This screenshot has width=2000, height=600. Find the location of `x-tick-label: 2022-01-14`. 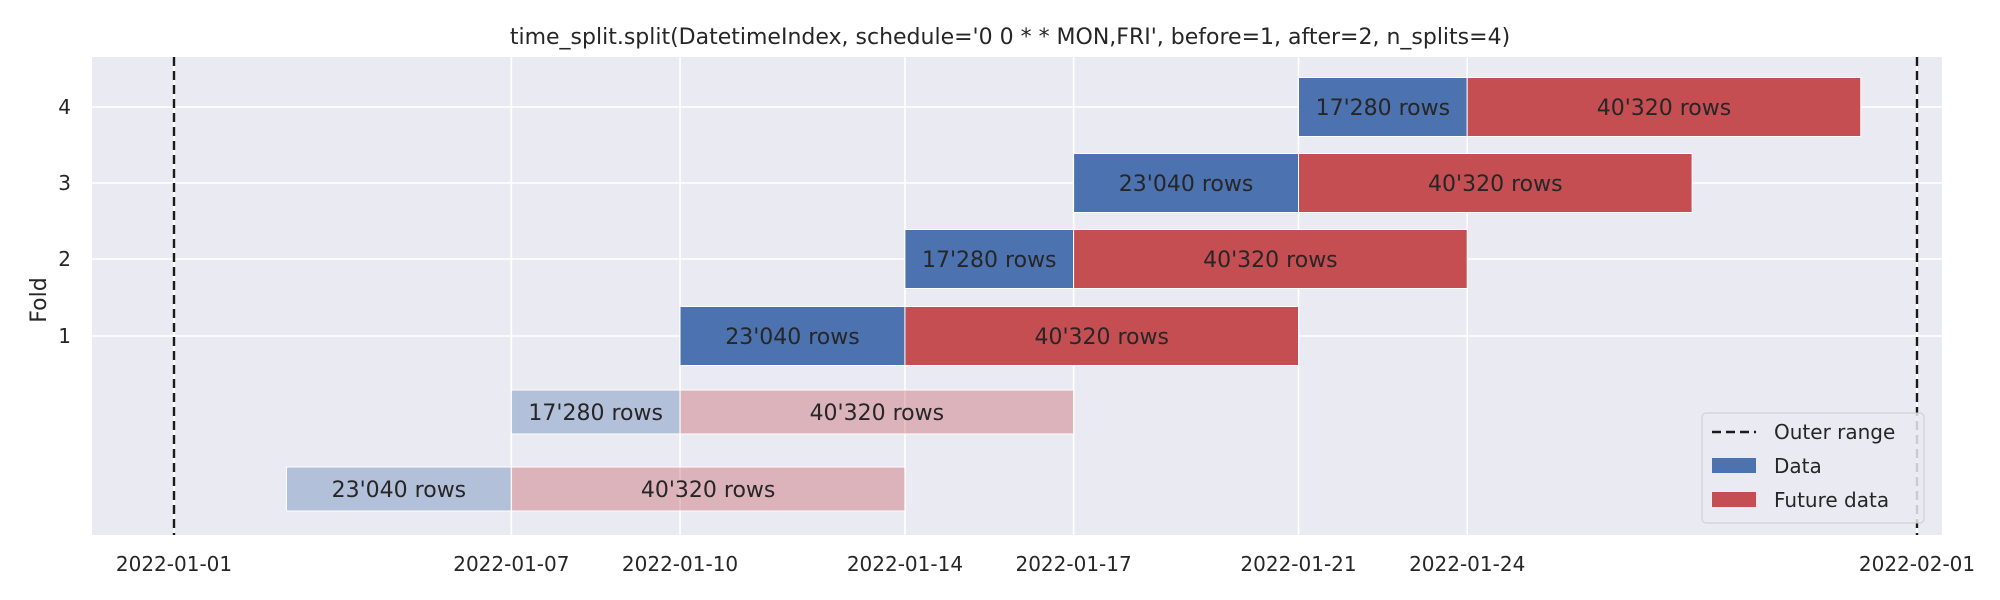

x-tick-label: 2022-01-14 is located at coordinates (905, 564).